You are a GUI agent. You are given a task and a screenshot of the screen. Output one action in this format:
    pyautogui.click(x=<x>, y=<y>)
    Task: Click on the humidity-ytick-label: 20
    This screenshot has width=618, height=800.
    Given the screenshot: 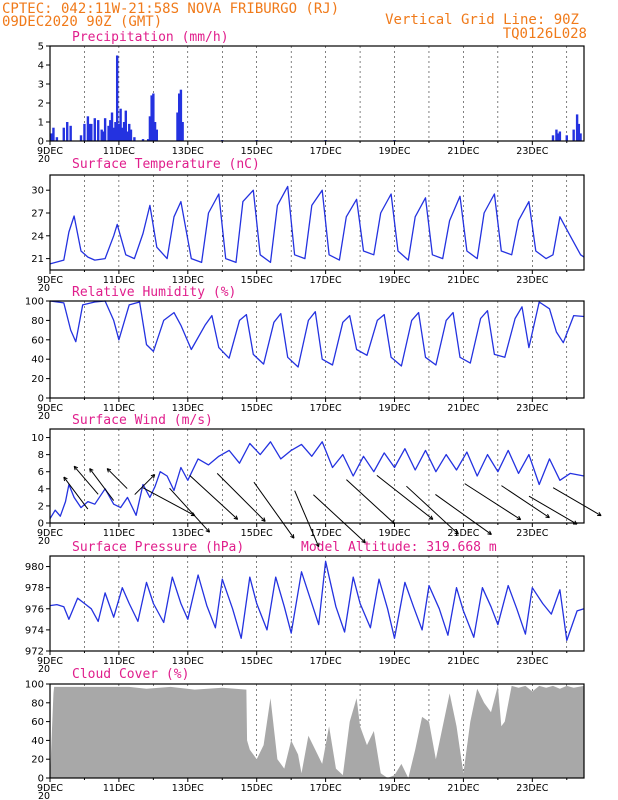 What is the action you would take?
    pyautogui.click(x=37, y=379)
    